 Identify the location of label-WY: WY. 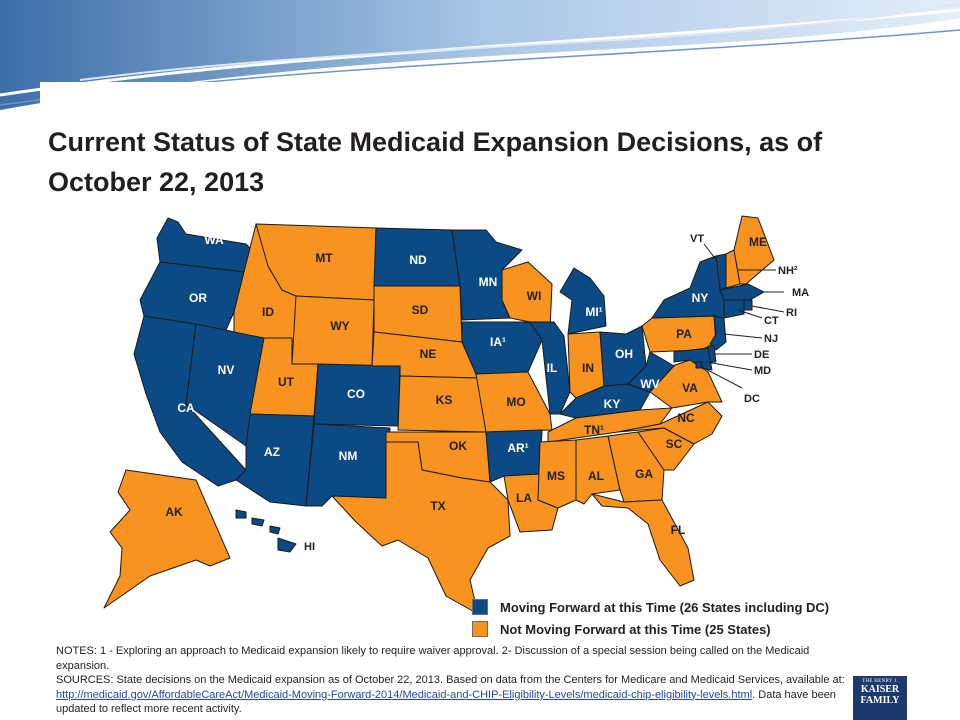
(339, 326).